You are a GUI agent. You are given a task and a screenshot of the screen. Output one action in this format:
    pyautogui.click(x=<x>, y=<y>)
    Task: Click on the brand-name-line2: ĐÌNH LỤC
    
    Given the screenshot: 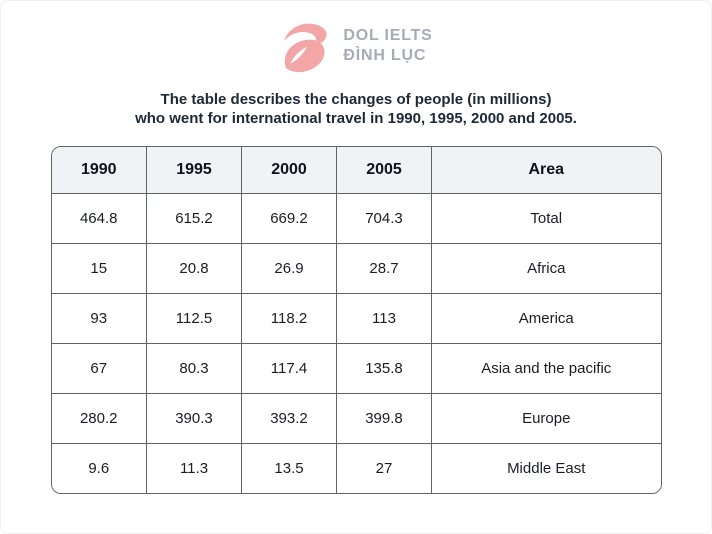 What is the action you would take?
    pyautogui.click(x=385, y=55)
    